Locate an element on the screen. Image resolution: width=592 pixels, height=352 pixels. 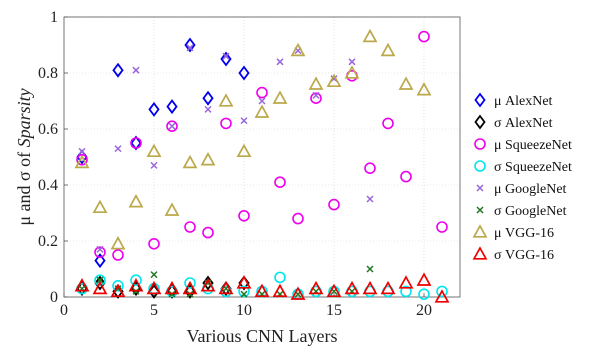
y-axis-label: μ and σ of Sparsity is located at coordinates (24, 156).